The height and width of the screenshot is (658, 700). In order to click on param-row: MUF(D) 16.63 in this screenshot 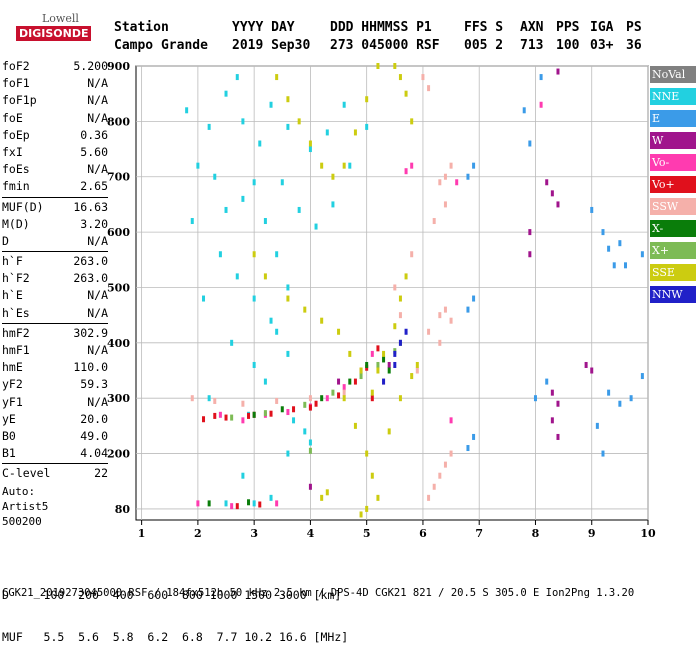, I will do `click(55, 207)`.